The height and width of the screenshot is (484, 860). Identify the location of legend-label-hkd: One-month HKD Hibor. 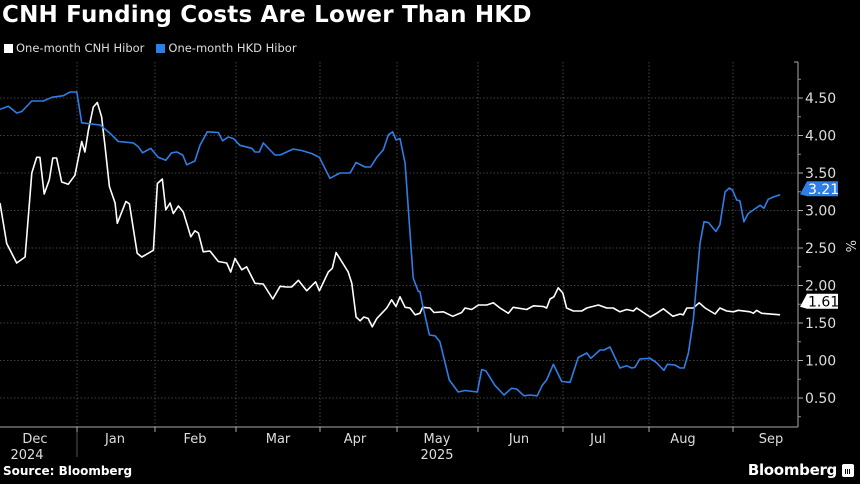
(232, 48).